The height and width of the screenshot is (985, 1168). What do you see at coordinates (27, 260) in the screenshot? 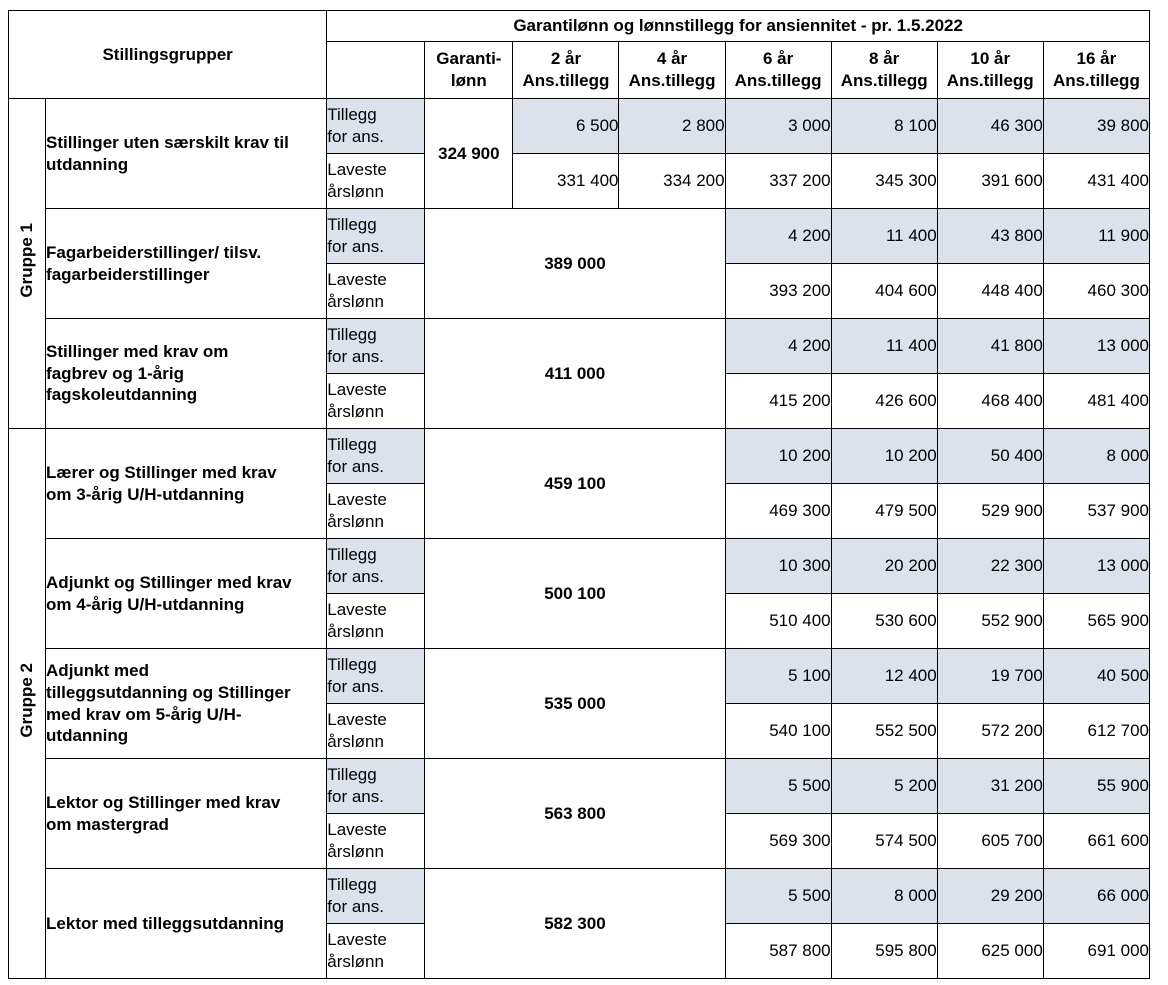
I see `group-label-text: Gruppe 1` at bounding box center [27, 260].